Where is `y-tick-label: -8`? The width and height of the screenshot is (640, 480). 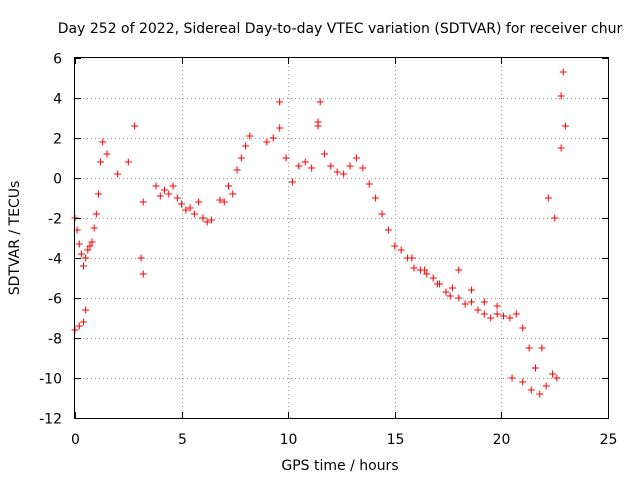
y-tick-label: -8 is located at coordinates (55, 340).